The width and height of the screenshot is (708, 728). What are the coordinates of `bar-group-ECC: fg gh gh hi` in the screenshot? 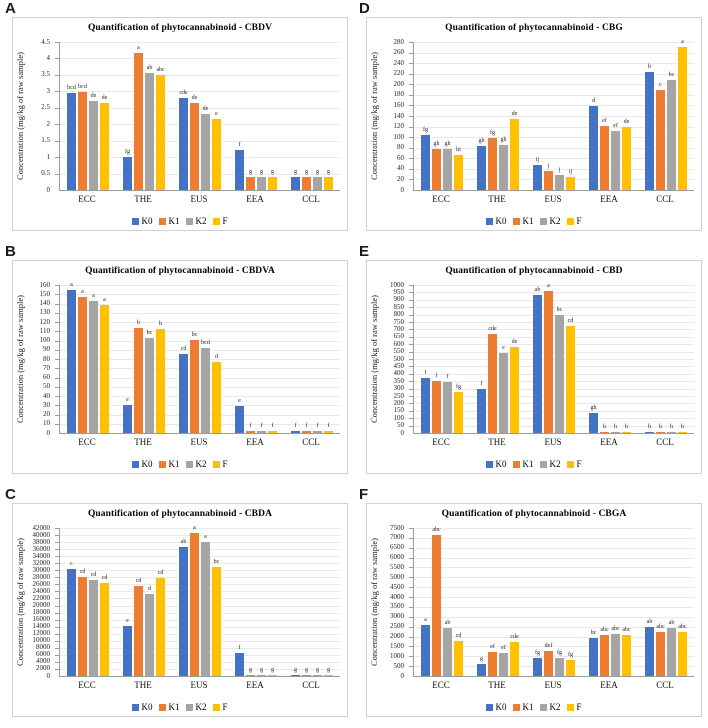 It's located at (442, 116).